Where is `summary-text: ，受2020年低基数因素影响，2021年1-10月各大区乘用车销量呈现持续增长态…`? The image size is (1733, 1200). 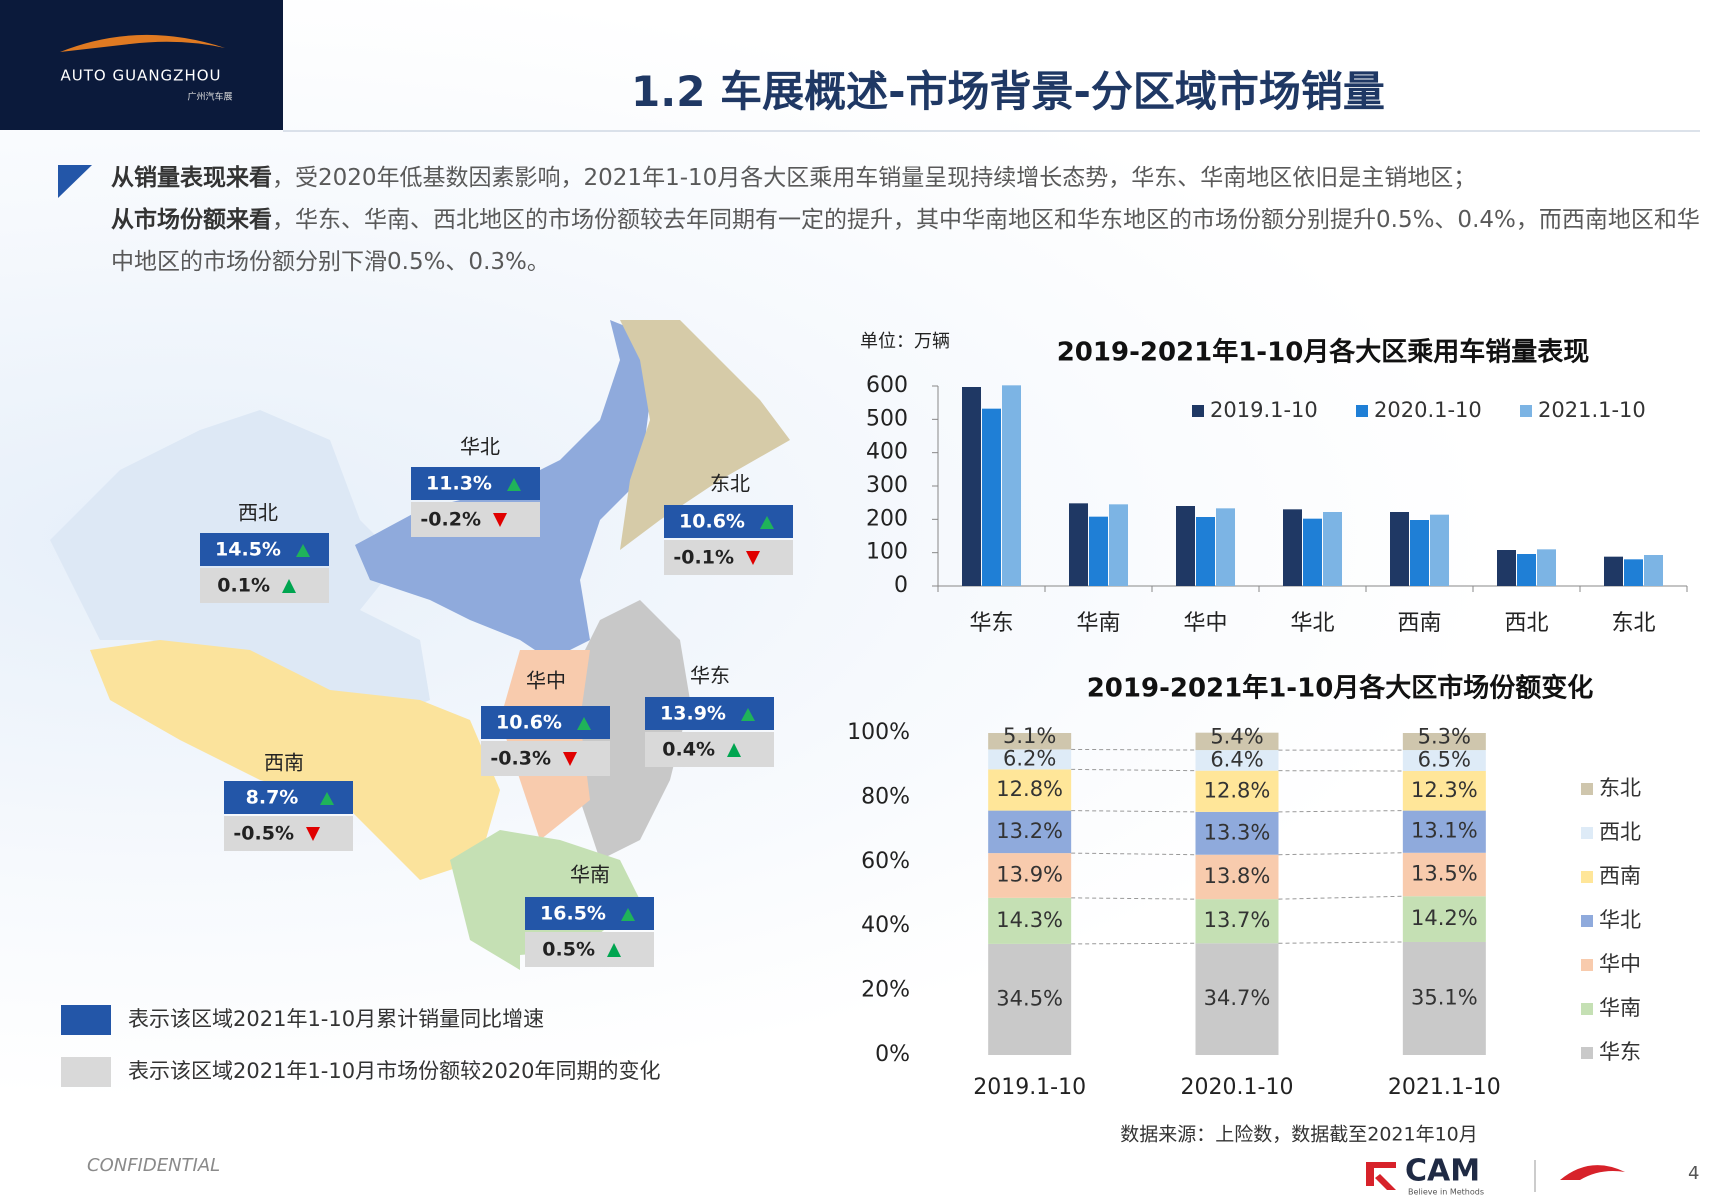
summary-text: ，受2020年低基数因素影响，2021年1-10月各大区乘用车销量呈现持续增长态… is located at coordinates (874, 178).